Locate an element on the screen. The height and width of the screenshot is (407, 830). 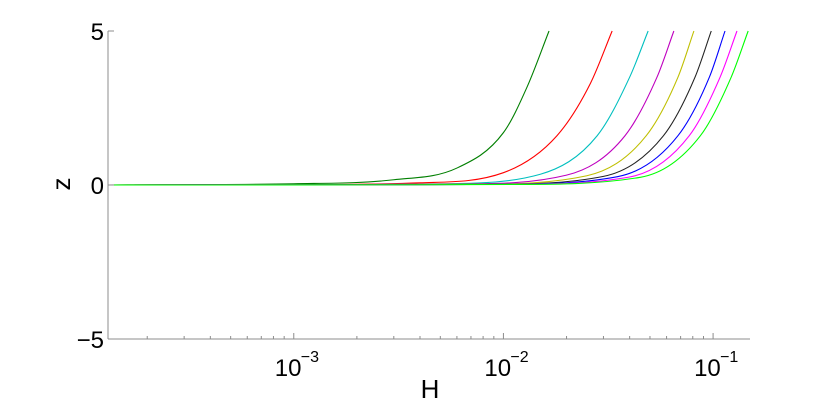
y-ticks is located at coordinates (111, 185).